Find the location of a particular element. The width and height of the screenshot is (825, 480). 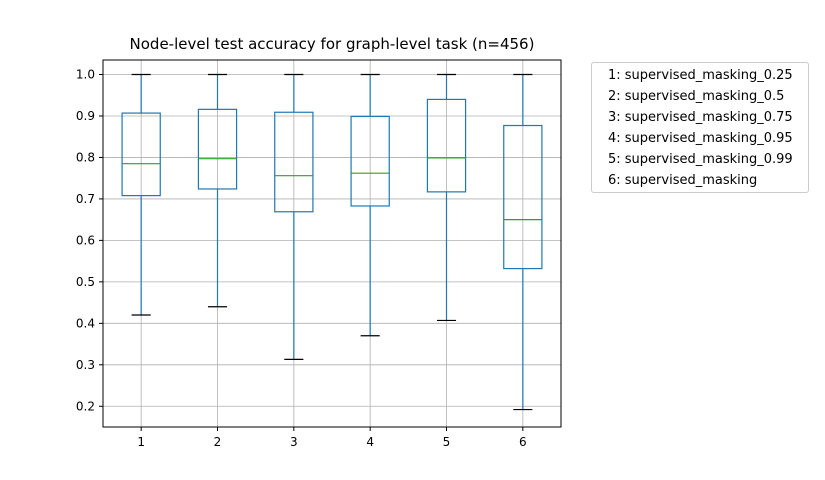

legend-entry: 4: supervised_masking_0.95 is located at coordinates (700, 138).